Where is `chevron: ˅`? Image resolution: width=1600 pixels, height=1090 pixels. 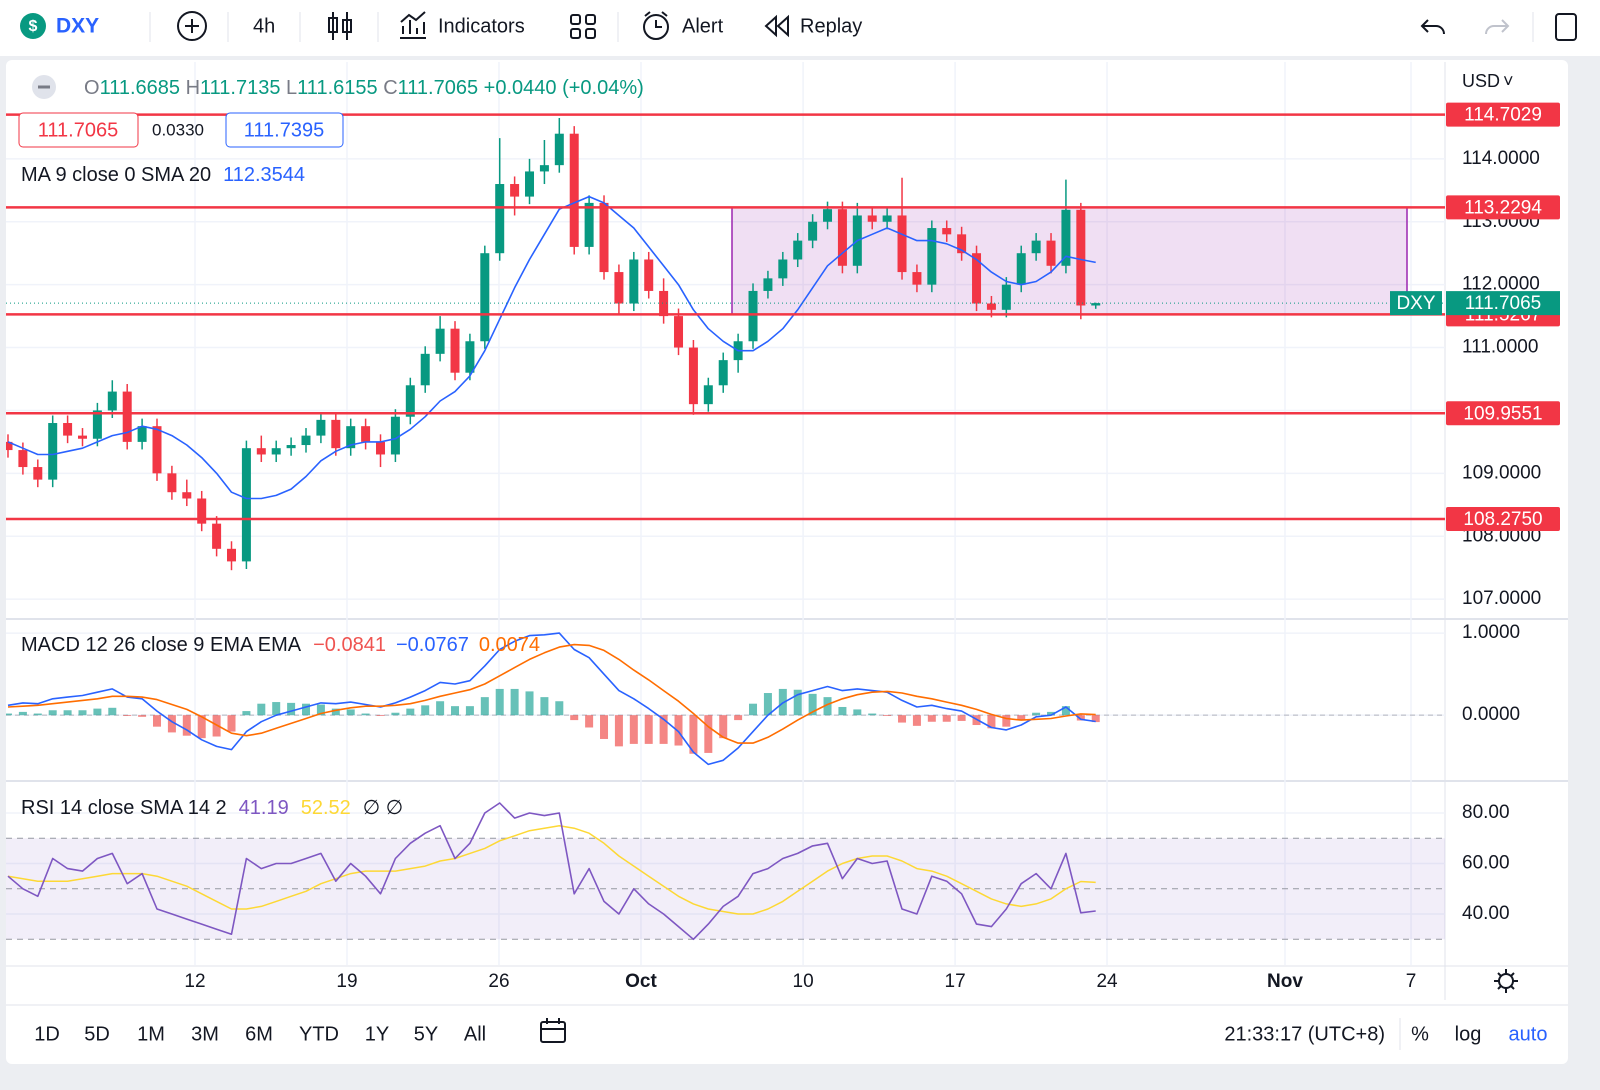
chevron: ˅ is located at coordinates (1508, 81).